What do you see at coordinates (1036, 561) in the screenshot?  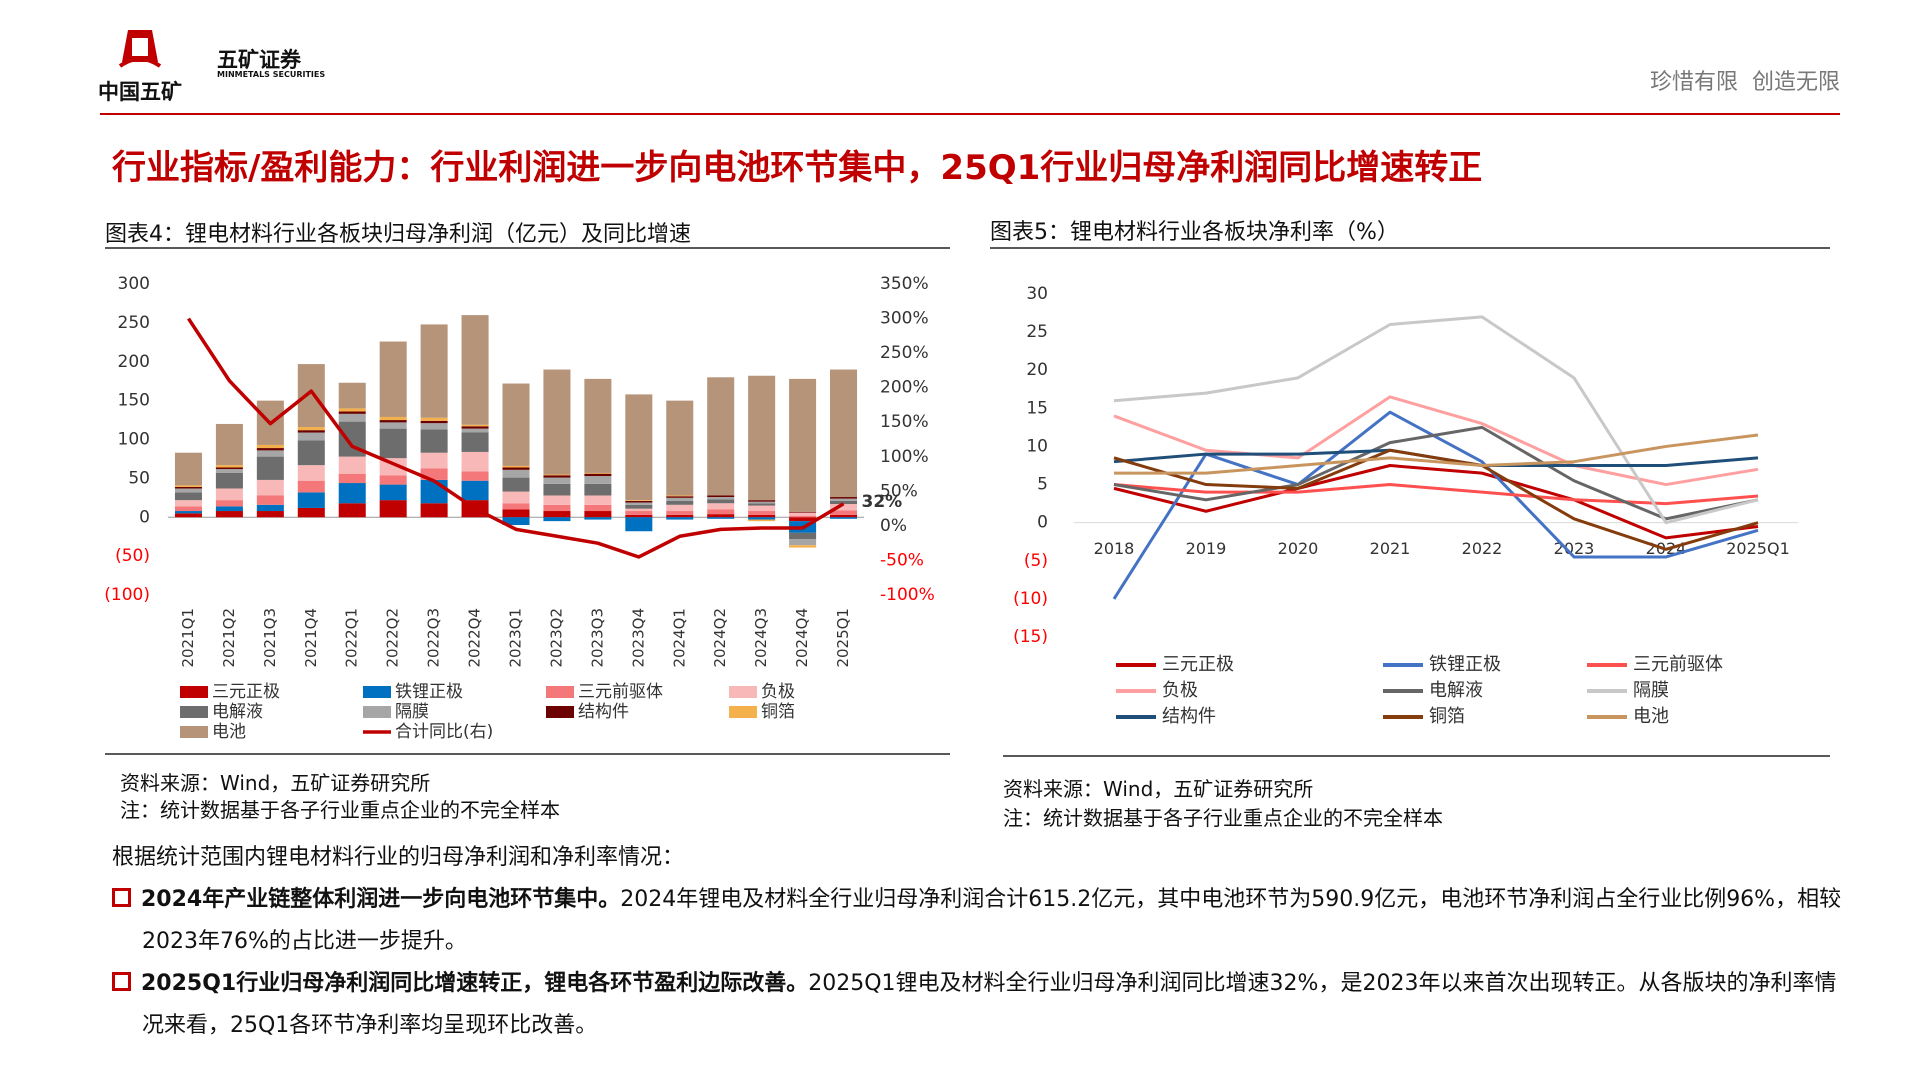 I see `y-tick-label: (5)` at bounding box center [1036, 561].